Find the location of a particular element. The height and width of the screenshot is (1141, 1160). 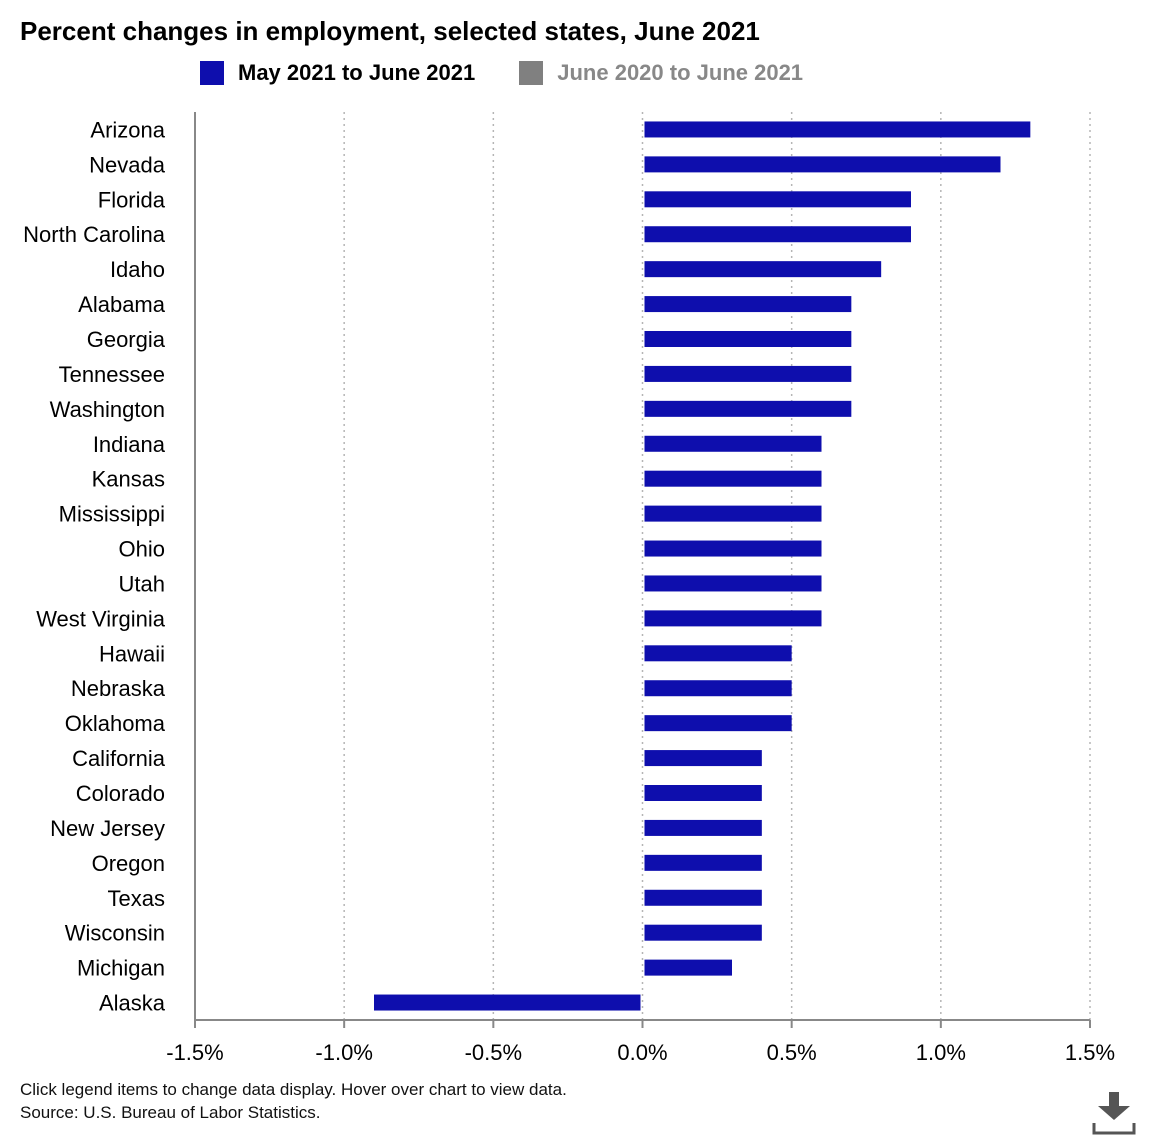

x-tick-label: 0.5% is located at coordinates (792, 1052).